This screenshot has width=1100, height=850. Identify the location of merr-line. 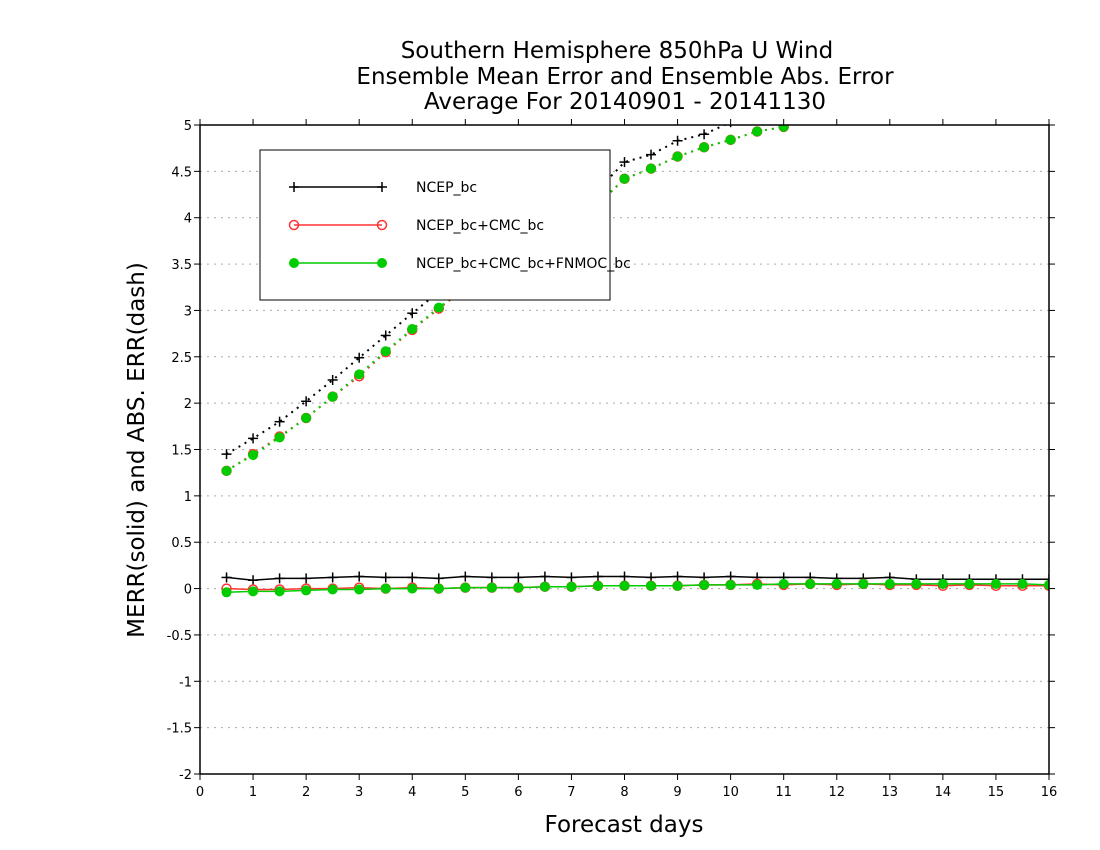
(637, 587).